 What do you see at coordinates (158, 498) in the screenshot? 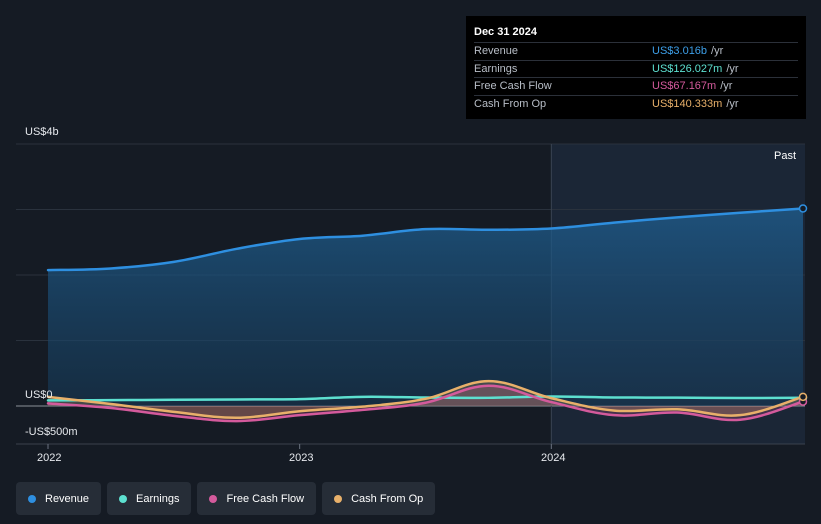
I see `legend-label: Earnings` at bounding box center [158, 498].